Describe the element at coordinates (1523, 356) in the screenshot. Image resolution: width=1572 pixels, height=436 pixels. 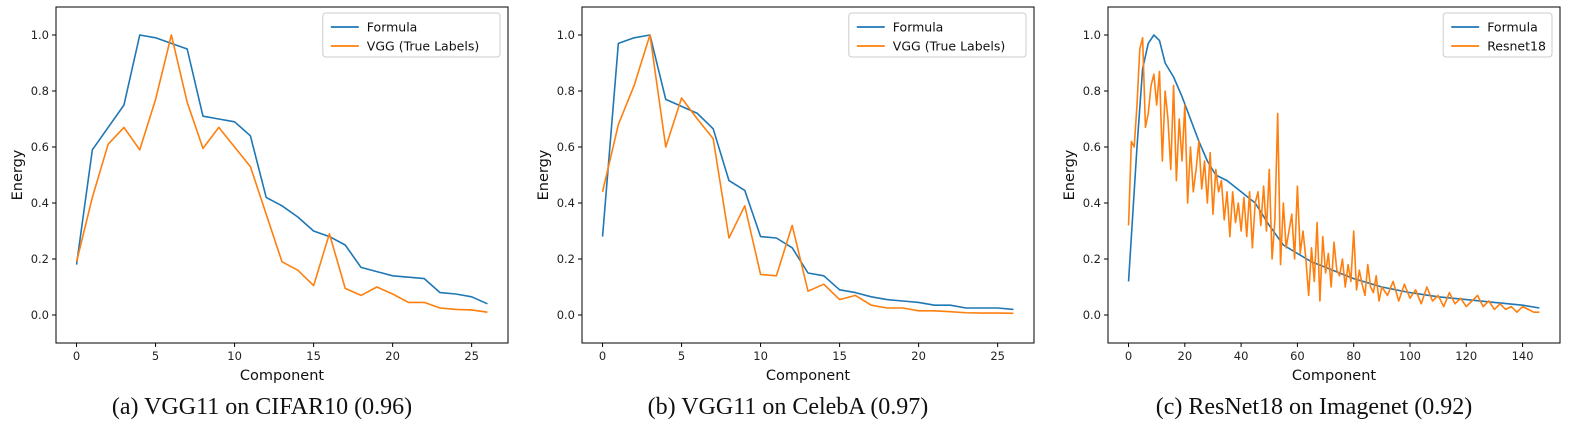
I see `x-tick-label: 140` at that location.